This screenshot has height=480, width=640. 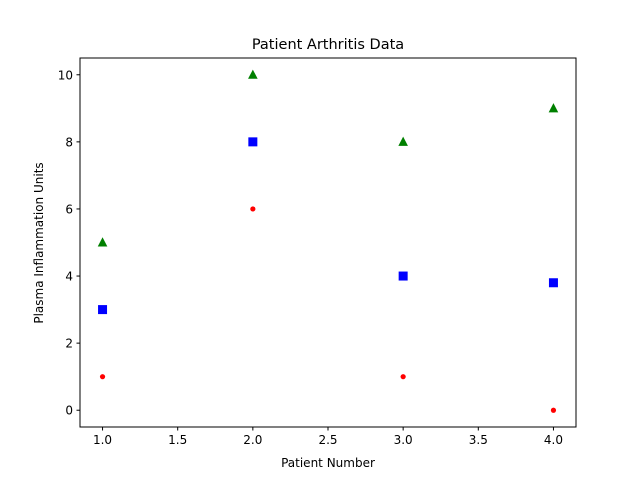 I want to click on y-tick-label: 6, so click(x=69, y=209).